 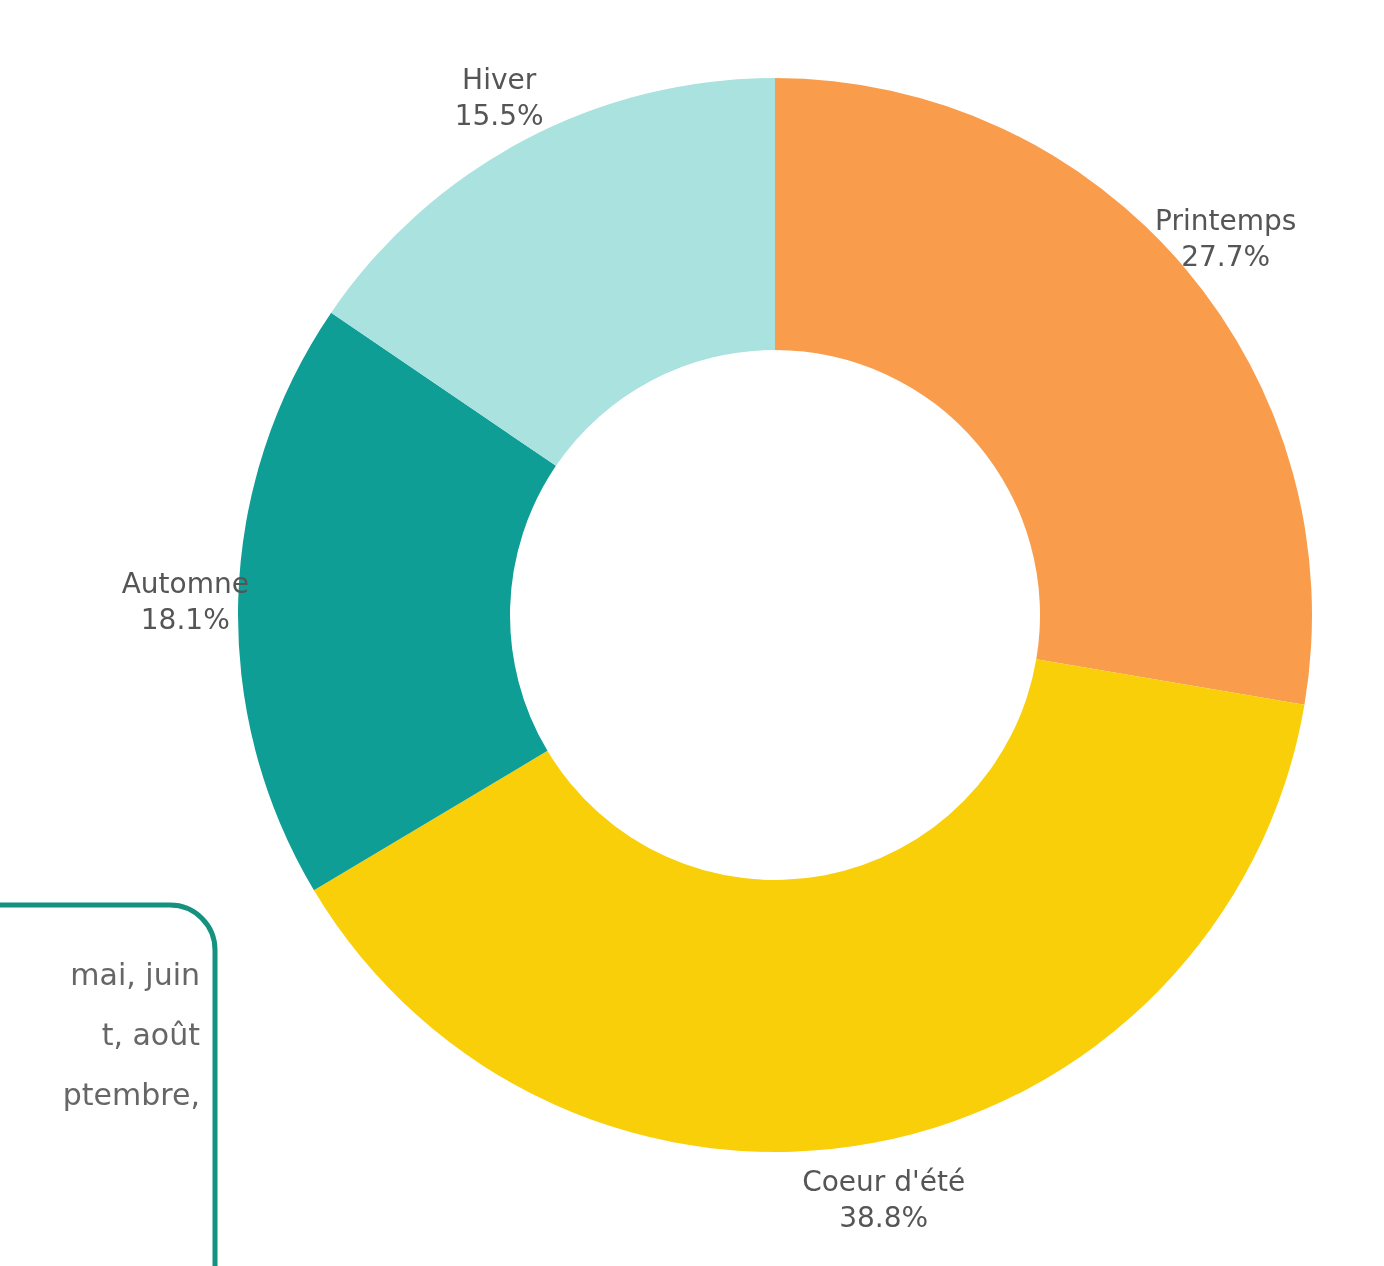 What do you see at coordinates (1226, 257) in the screenshot?
I see `data-label: 27.7%` at bounding box center [1226, 257].